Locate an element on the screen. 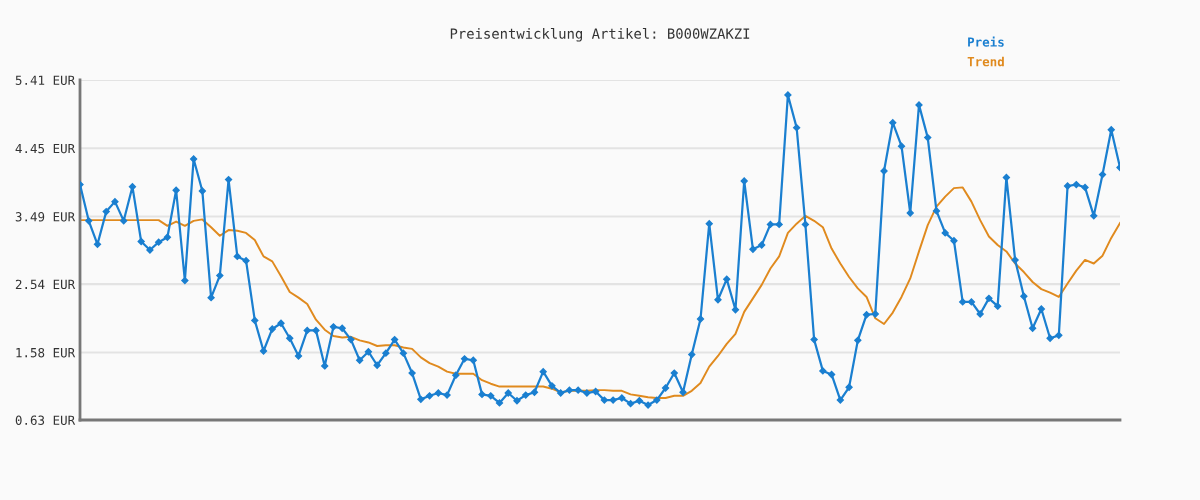 This screenshot has width=1200, height=500. text: Trend is located at coordinates (985, 61).